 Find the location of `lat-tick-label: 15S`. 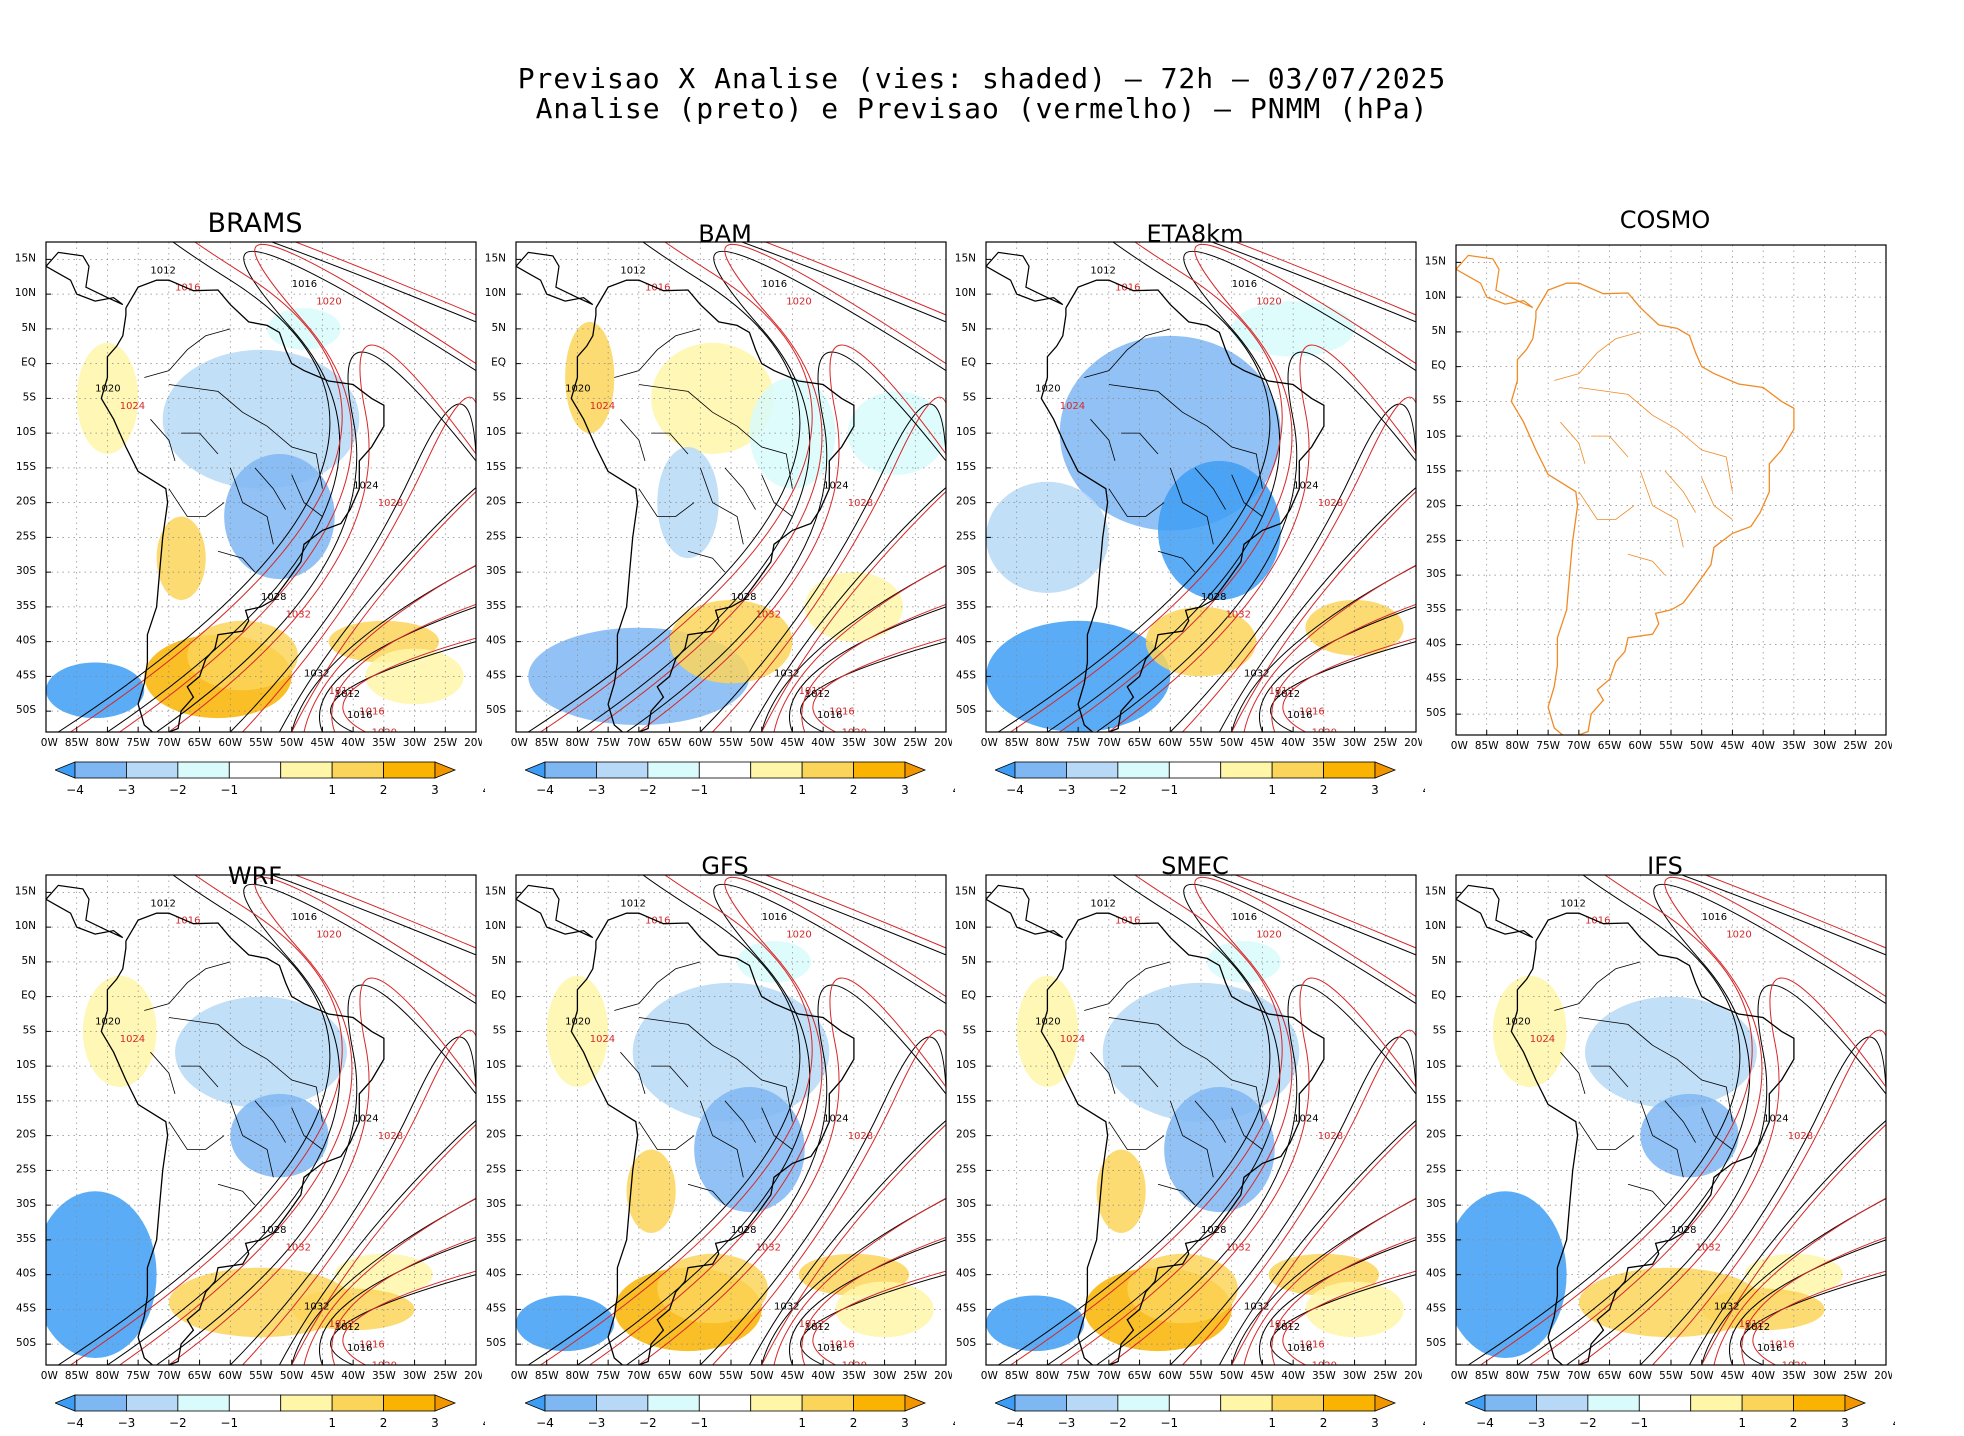

lat-tick-label: 15S is located at coordinates (966, 1100).